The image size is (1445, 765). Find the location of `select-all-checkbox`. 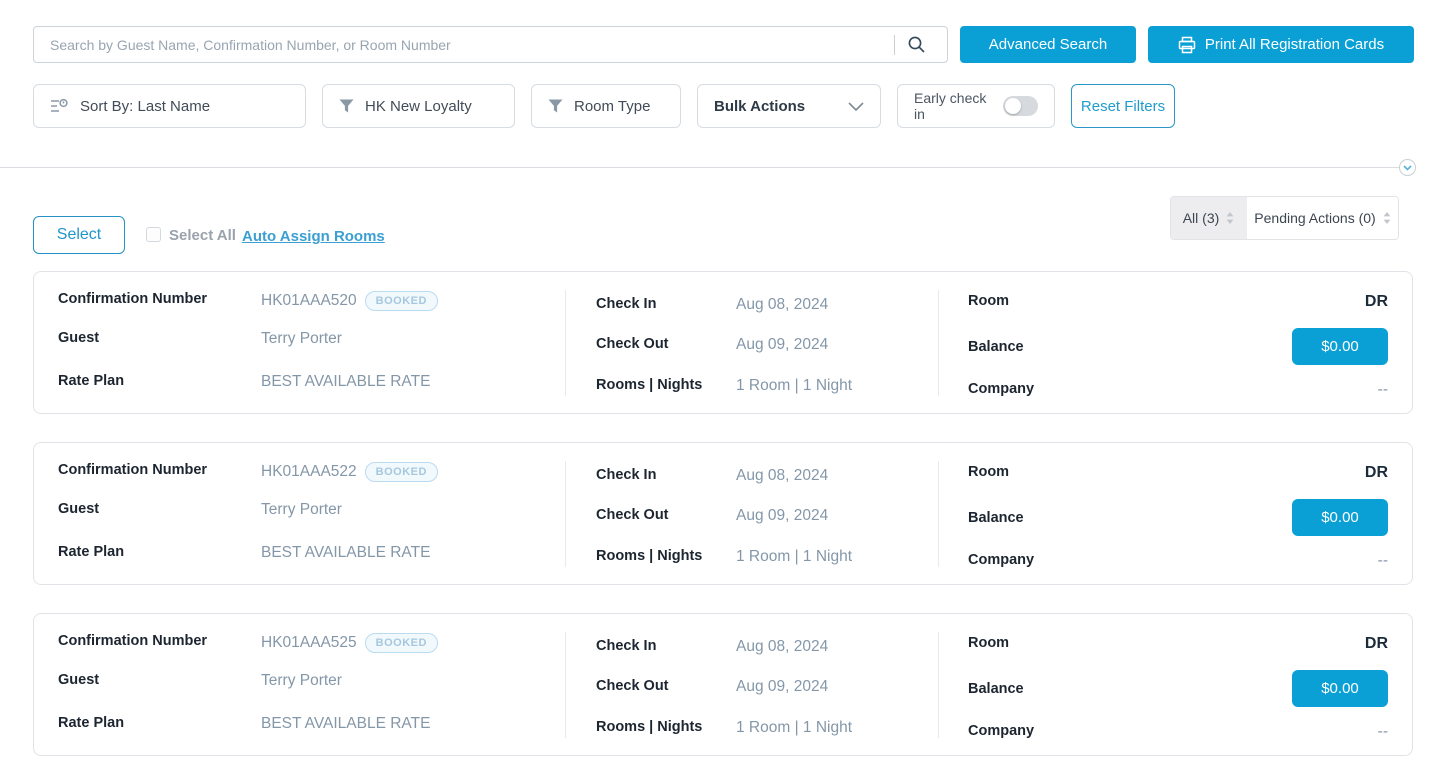

select-all-checkbox is located at coordinates (153, 234).